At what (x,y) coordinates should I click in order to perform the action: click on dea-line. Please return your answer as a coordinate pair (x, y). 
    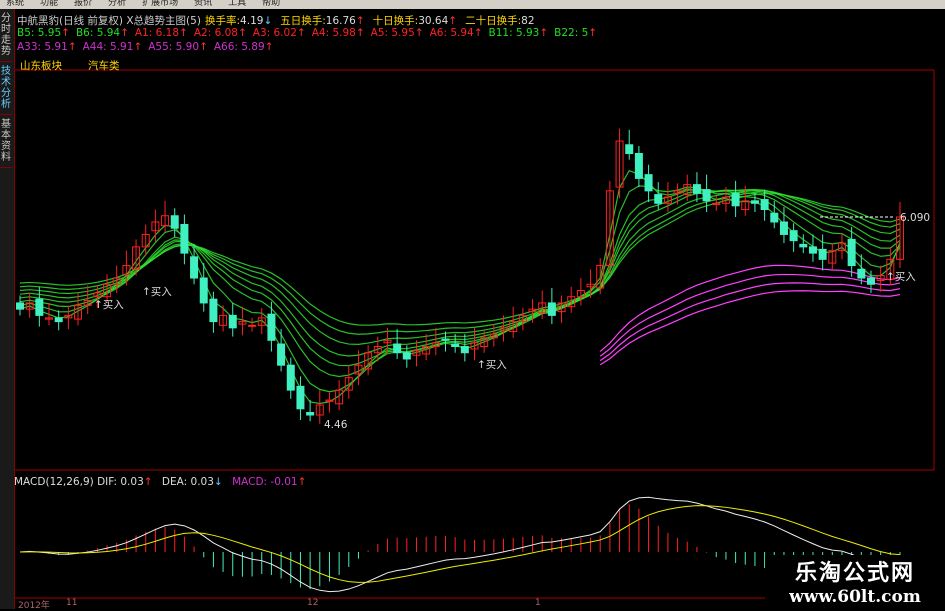
    Looking at the image, I should click on (460, 544).